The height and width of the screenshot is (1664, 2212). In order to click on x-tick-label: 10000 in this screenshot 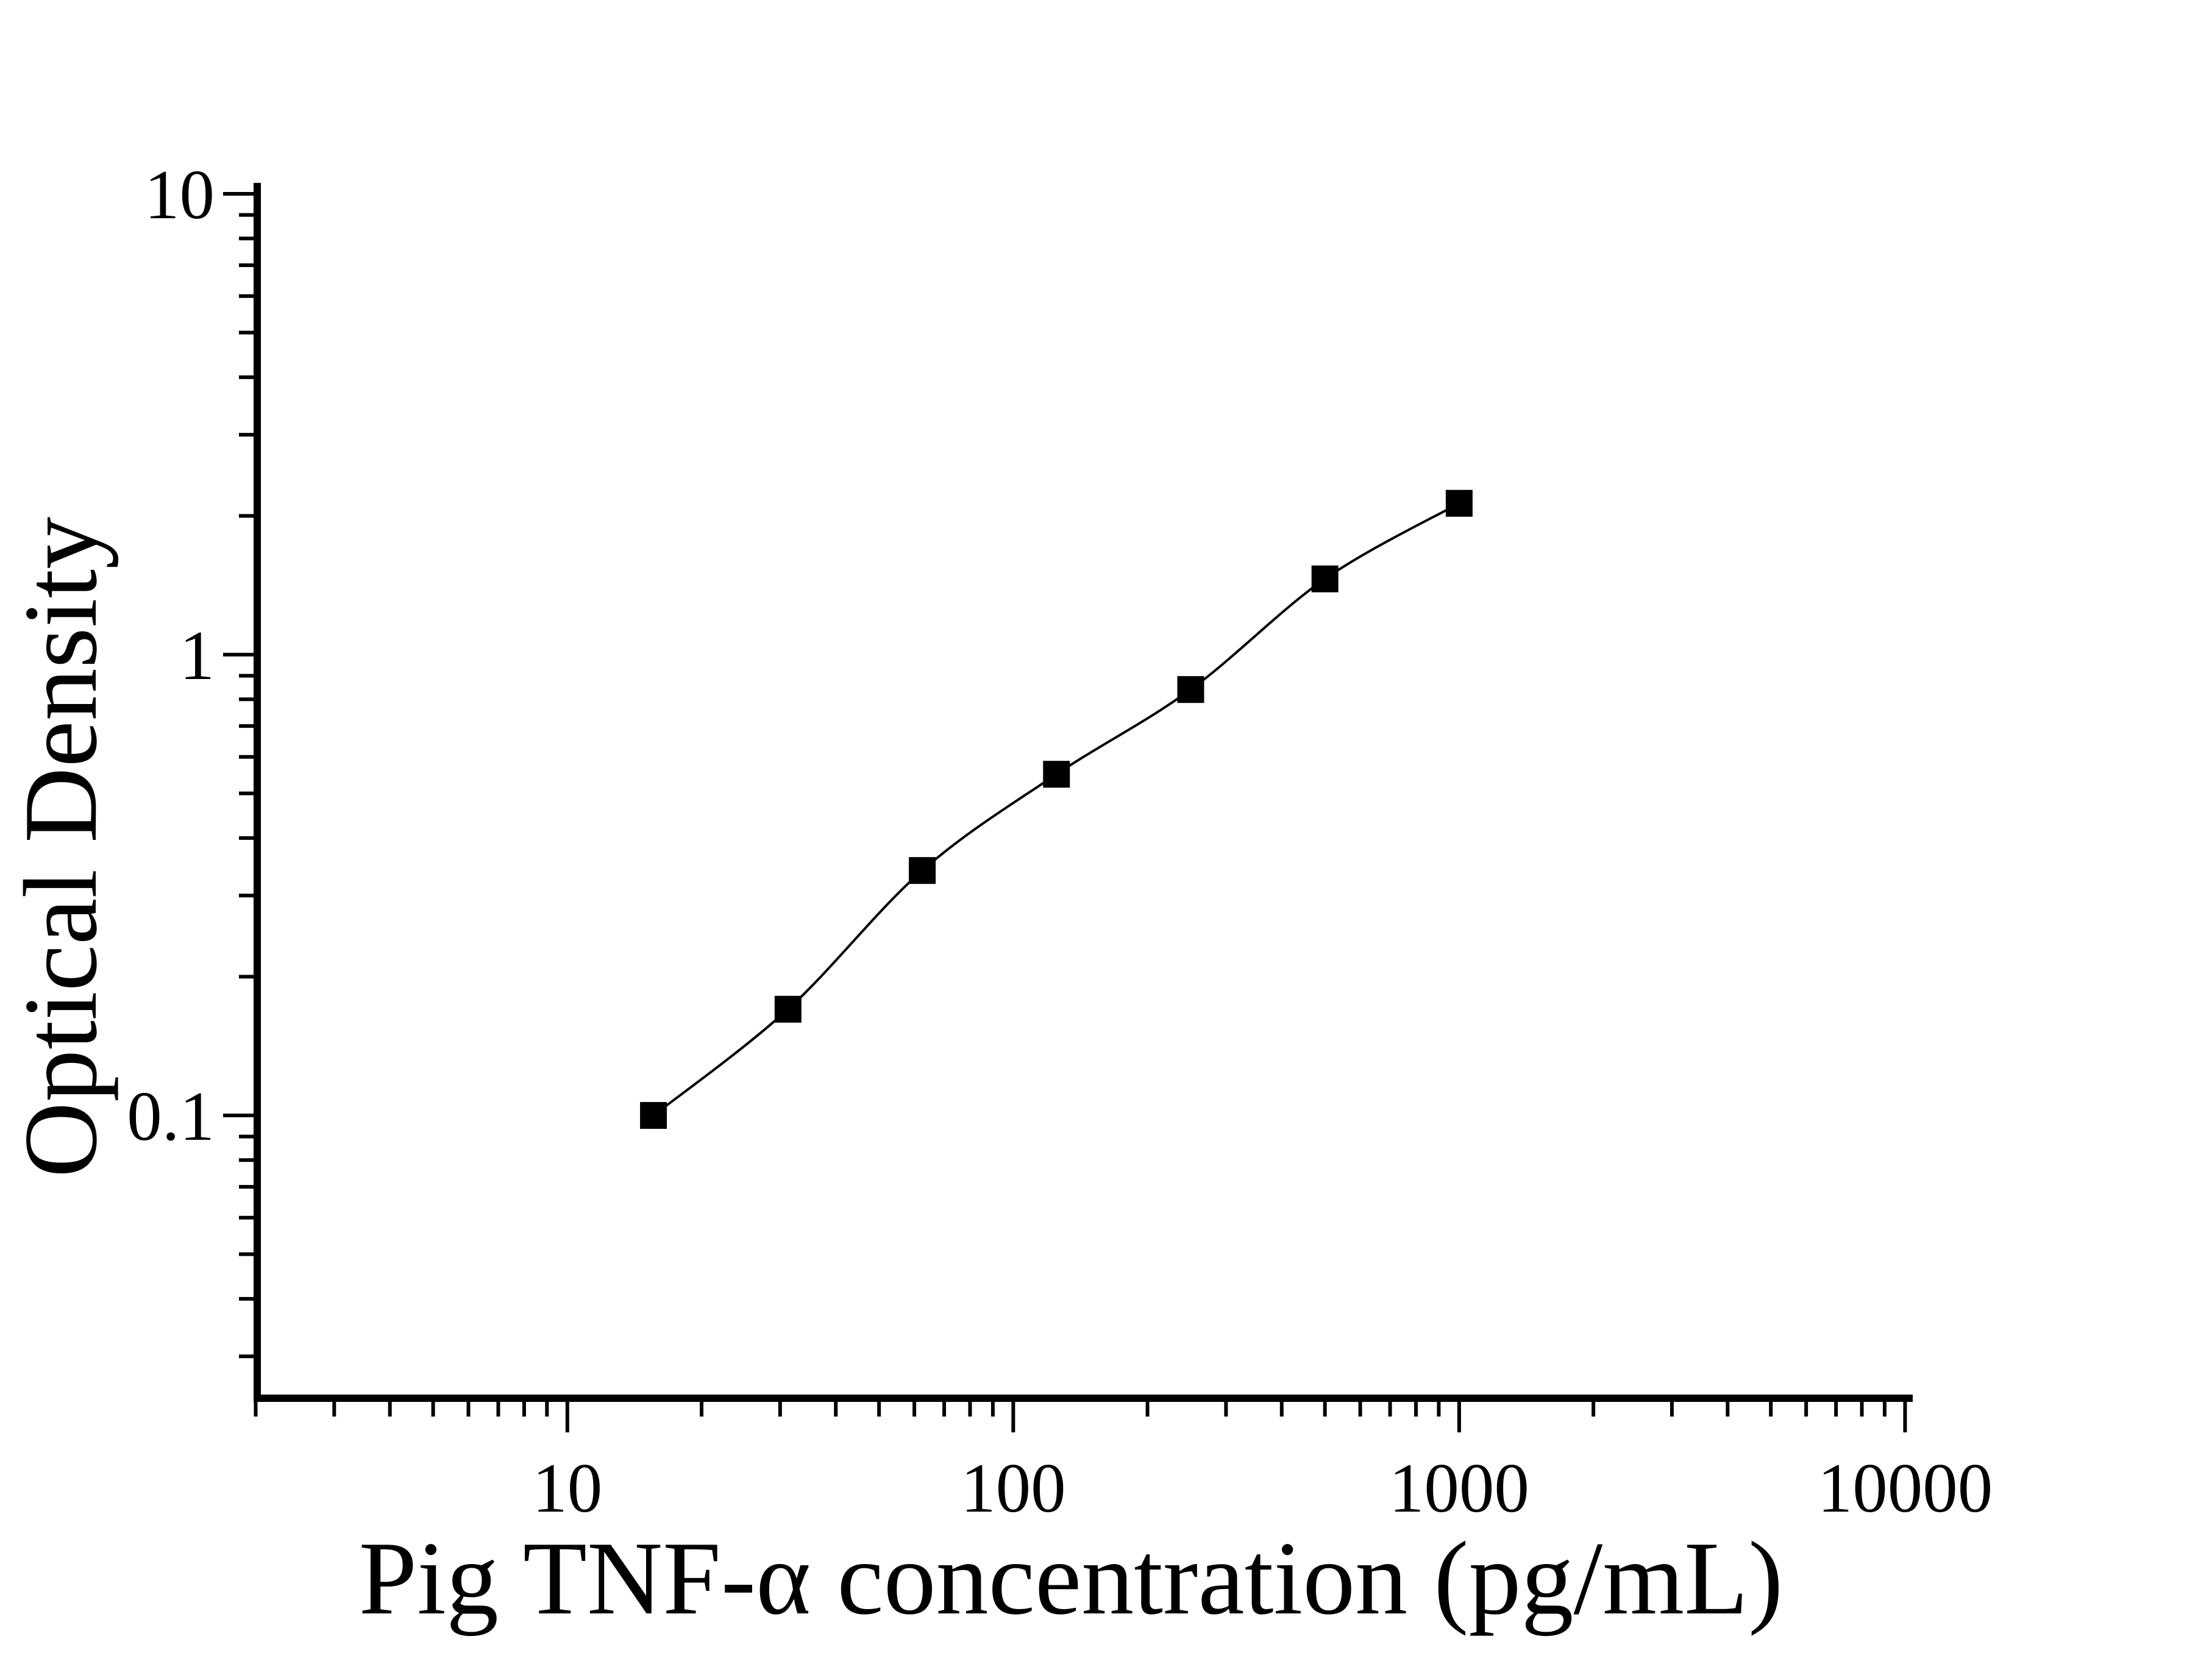, I will do `click(1905, 1488)`.